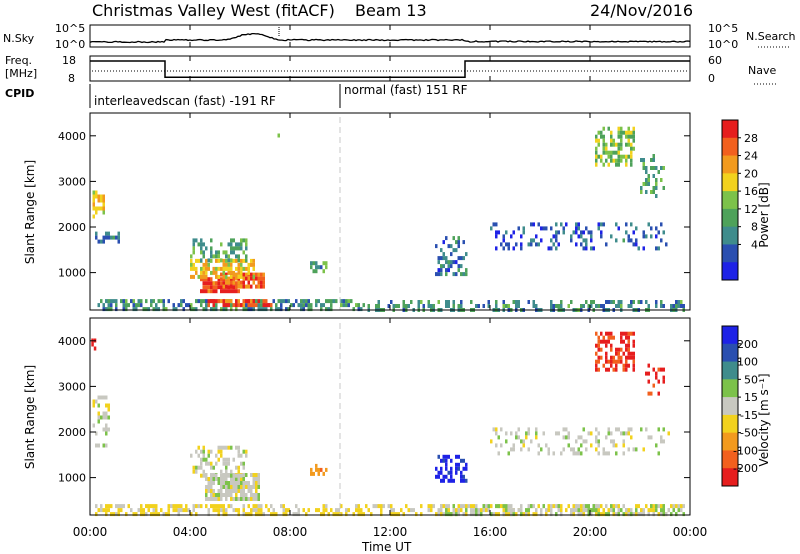  Describe the element at coordinates (730, 235) in the screenshot. I see `power-colorbar-swatch` at that location.